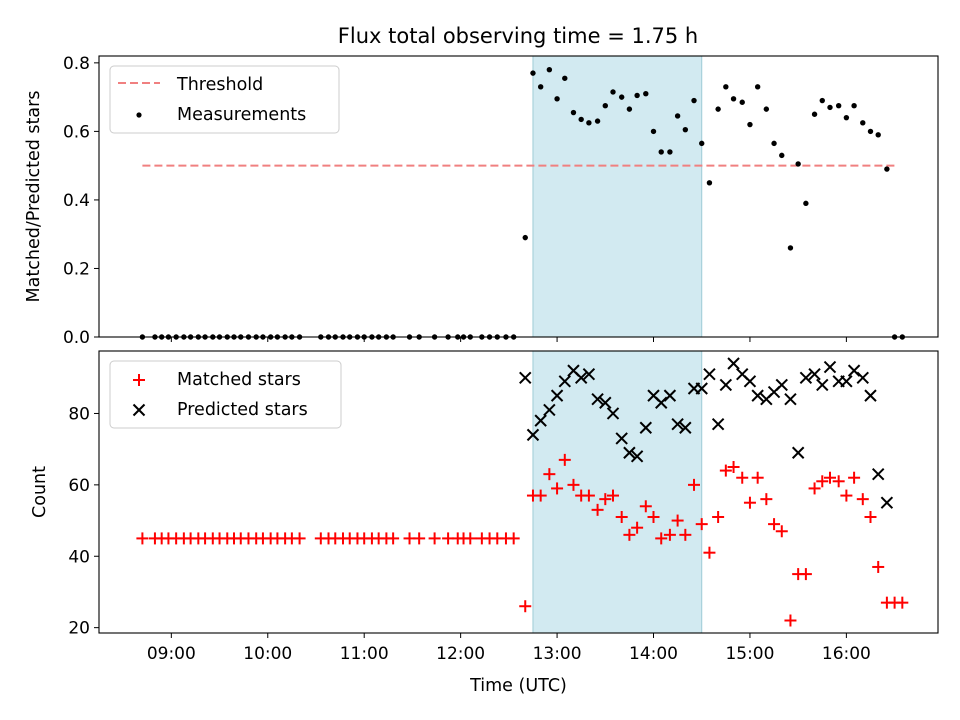 The width and height of the screenshot is (960, 720). What do you see at coordinates (653, 654) in the screenshot?
I see `x-tick-label: 14:00` at bounding box center [653, 654].